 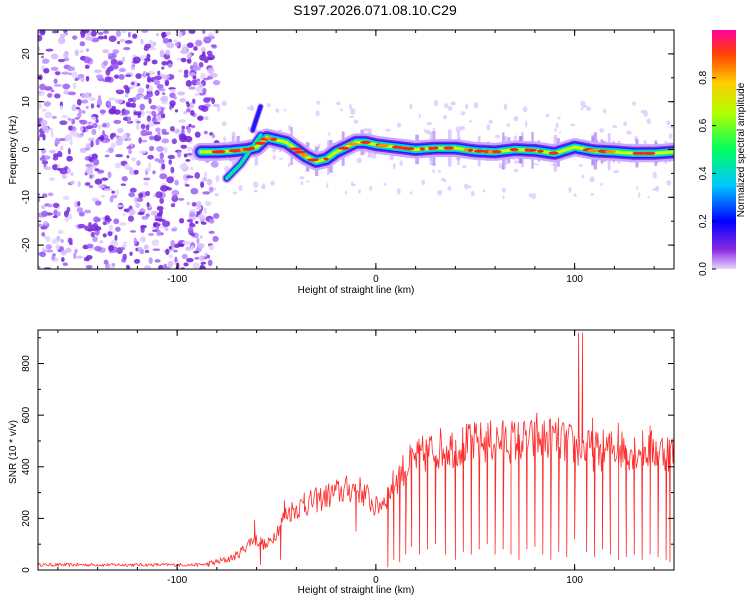 What do you see at coordinates (724, 149) in the screenshot?
I see `colorbar` at bounding box center [724, 149].